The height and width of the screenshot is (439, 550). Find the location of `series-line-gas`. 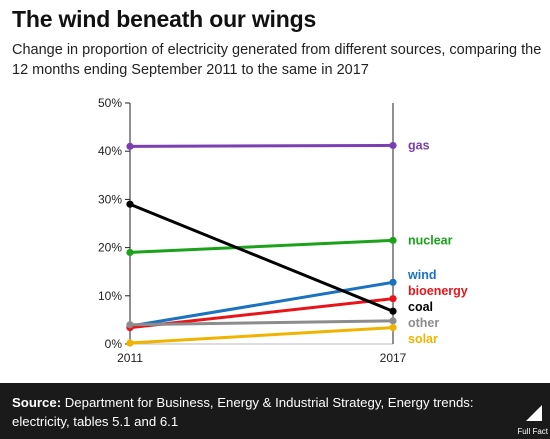

series-line-gas is located at coordinates (261, 145).